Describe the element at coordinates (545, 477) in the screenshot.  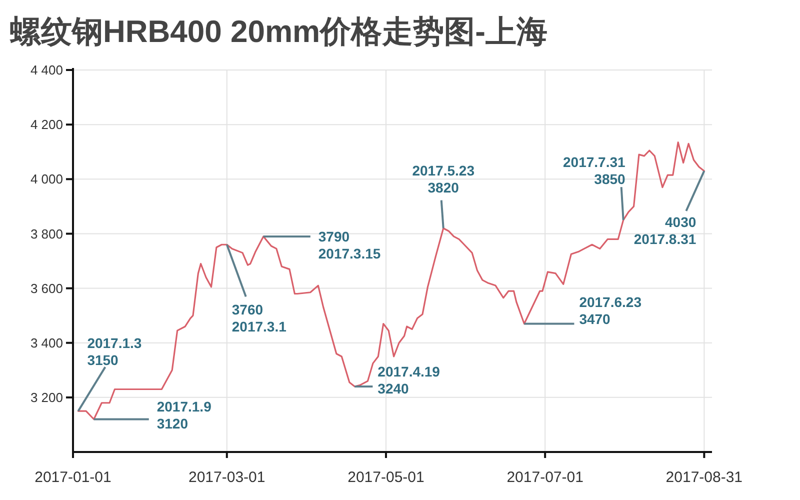
I see `x-tick-label: 2017-07-01` at that location.